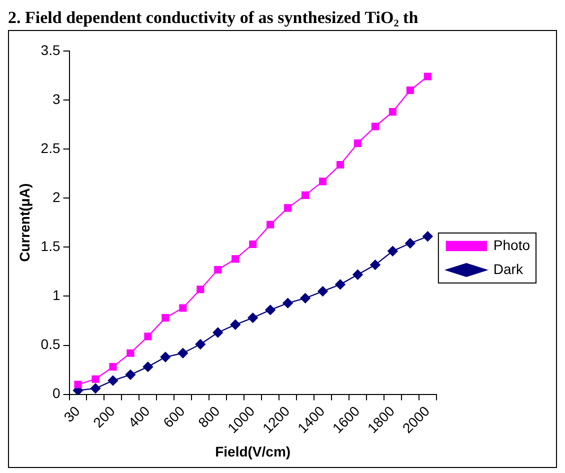 This screenshot has width=565, height=473. I want to click on y-tick-label: 1, so click(56, 295).